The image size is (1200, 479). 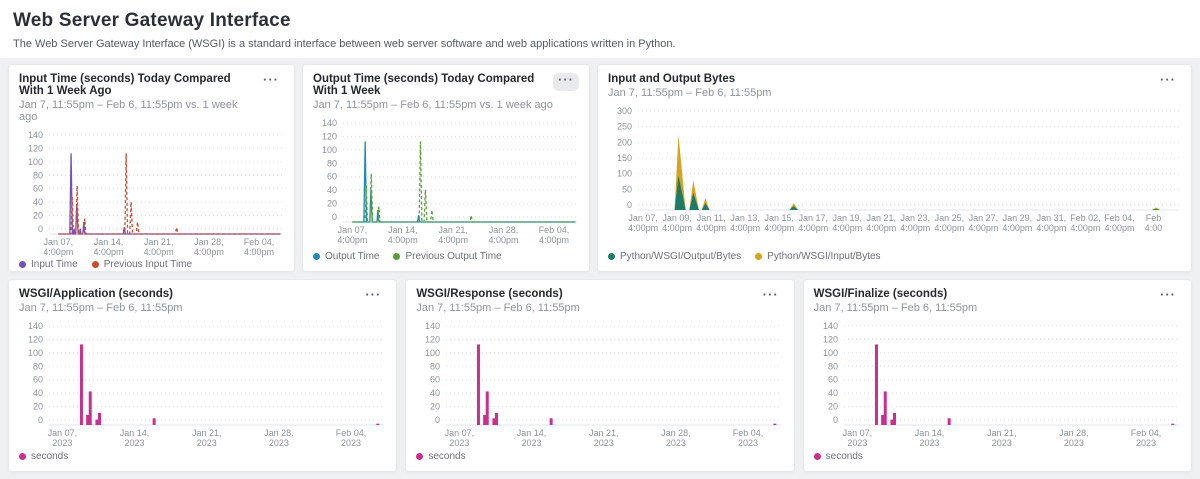 I want to click on legend-label: Python/WSGI/Output/Bytes, so click(x=681, y=256).